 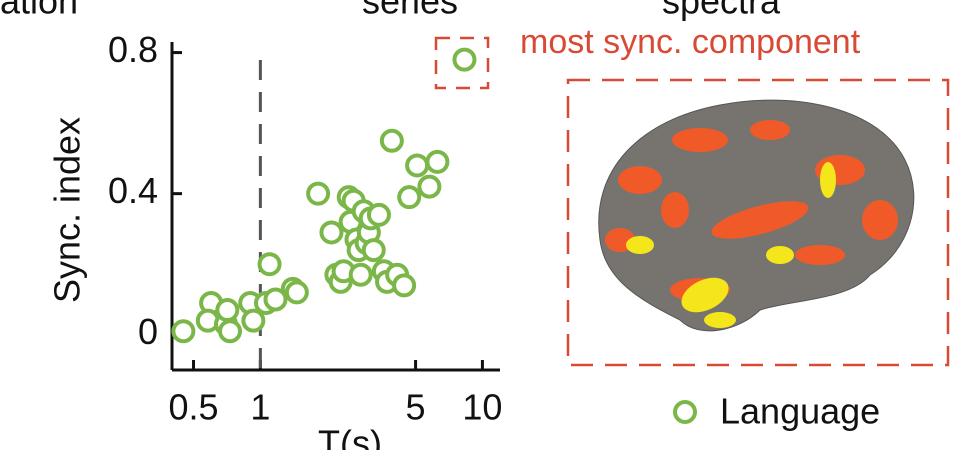 I want to click on x-axis-label: T(s), so click(x=350, y=436).